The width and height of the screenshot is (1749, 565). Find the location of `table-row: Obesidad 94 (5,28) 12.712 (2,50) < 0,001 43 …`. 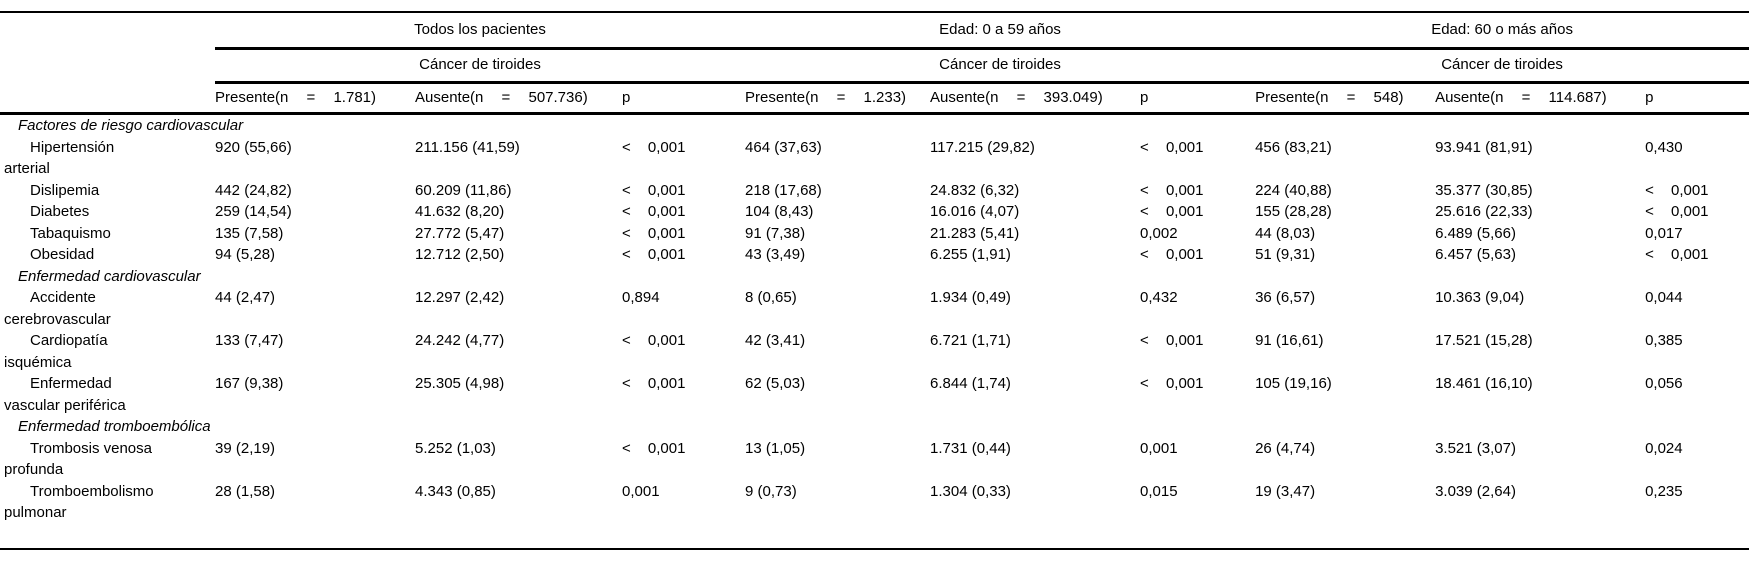

table-row: Obesidad 94 (5,28) 12.712 (2,50) < 0,001 43 … is located at coordinates (874, 255).